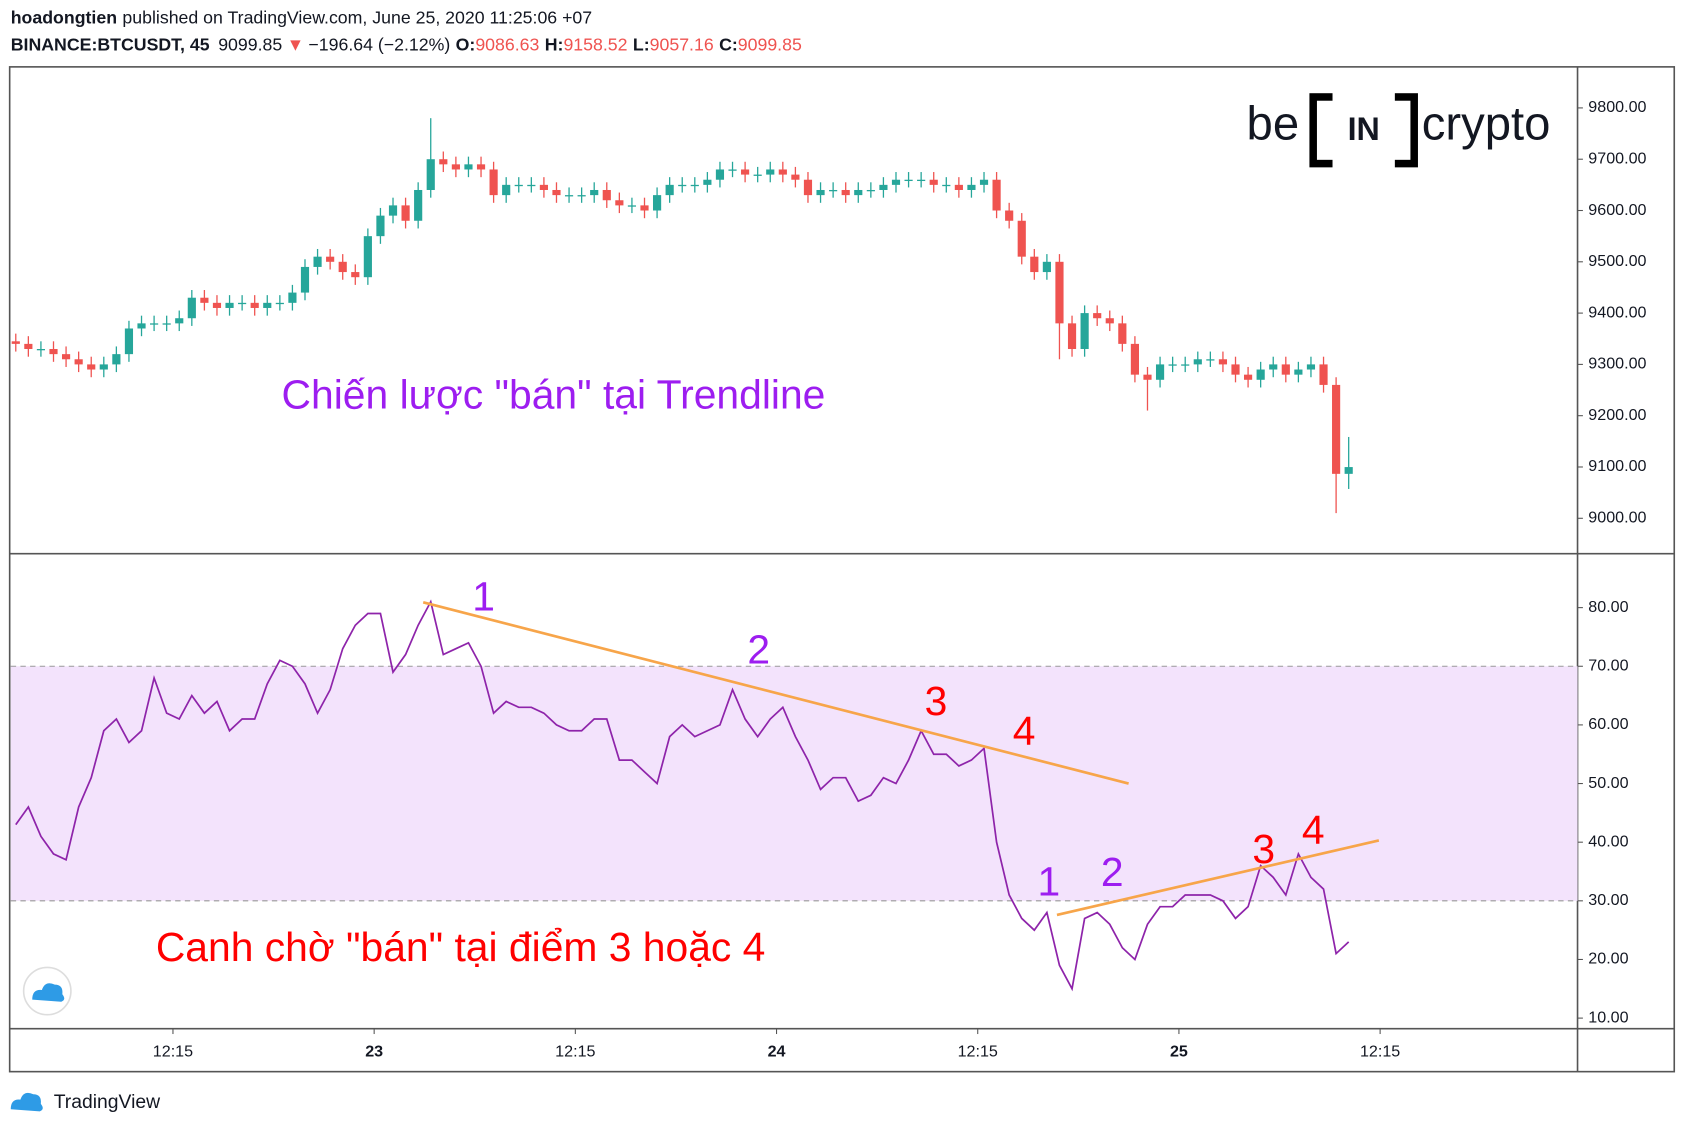  Describe the element at coordinates (1608, 1017) in the screenshot. I see `y-tick-label: 10.00` at that location.